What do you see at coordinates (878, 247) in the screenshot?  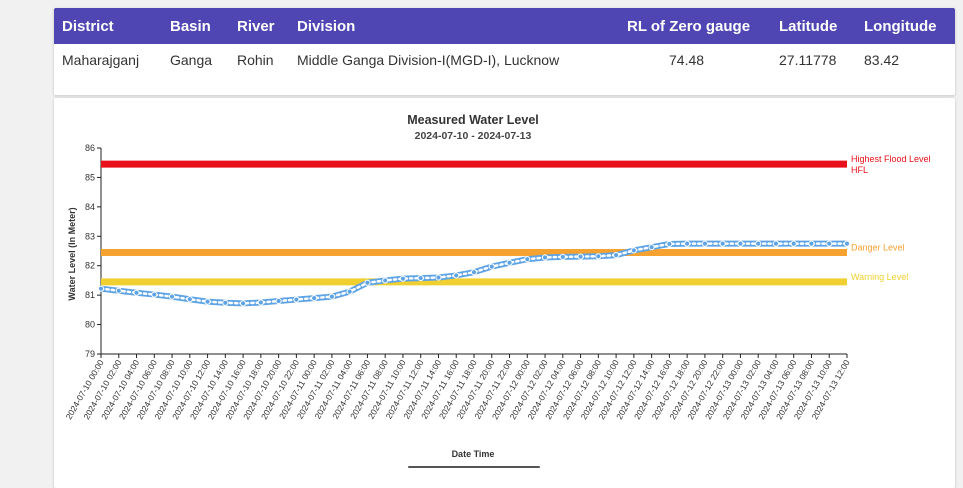 I see `reference-line-label: Danger Level` at bounding box center [878, 247].